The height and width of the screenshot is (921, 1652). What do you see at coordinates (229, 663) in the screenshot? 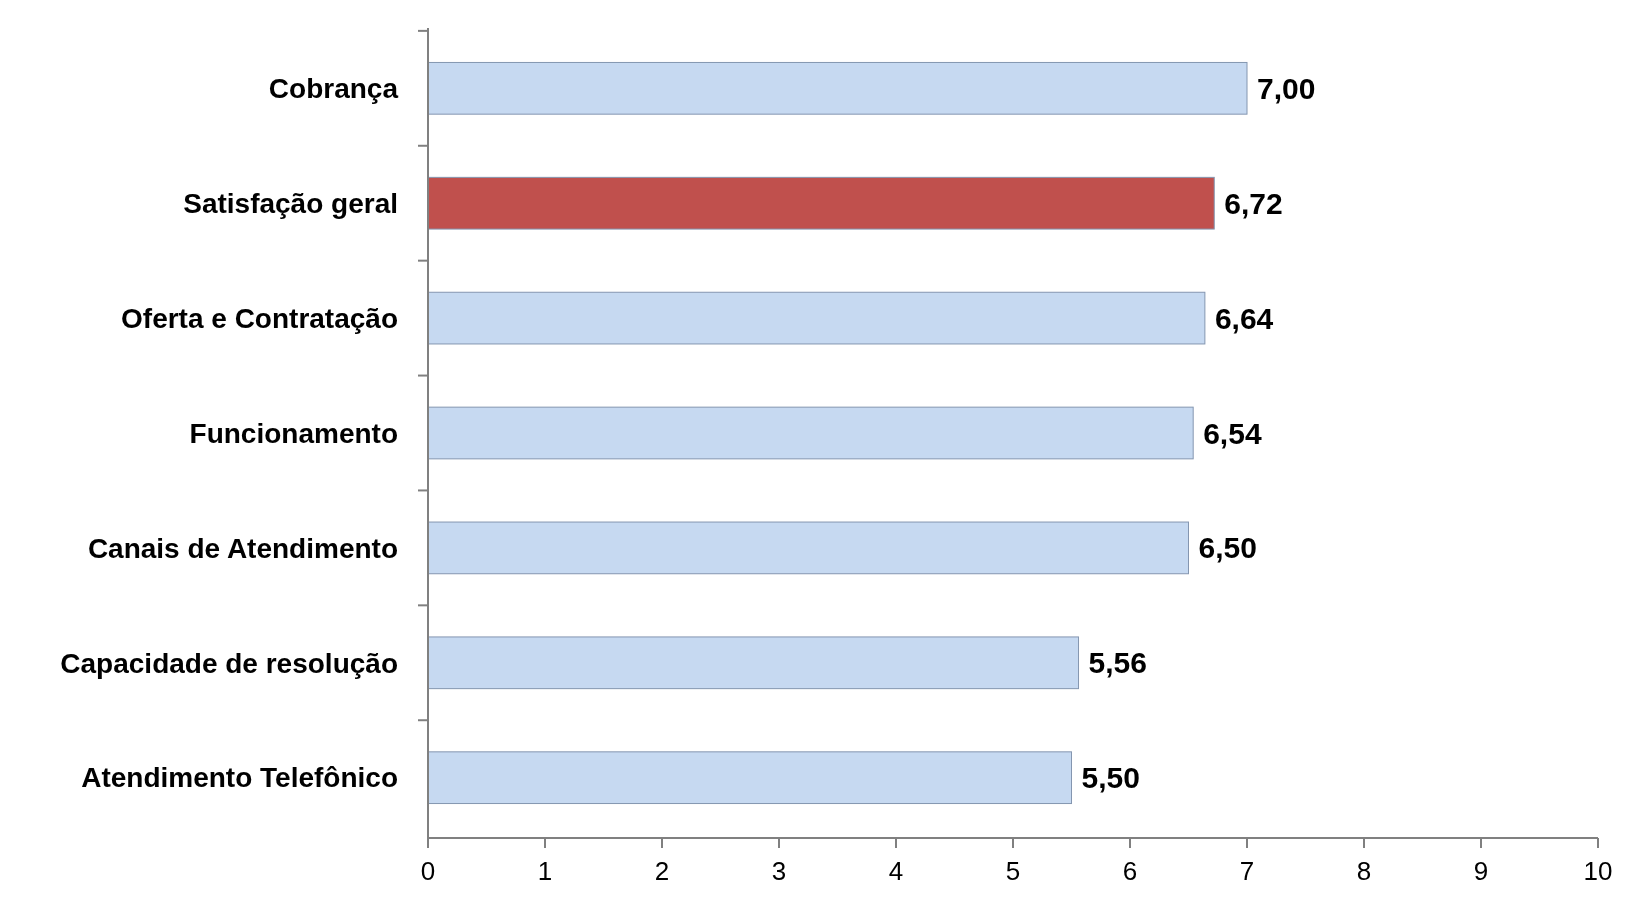
I see `y-tick-label: Capacidade de resolução` at bounding box center [229, 663].